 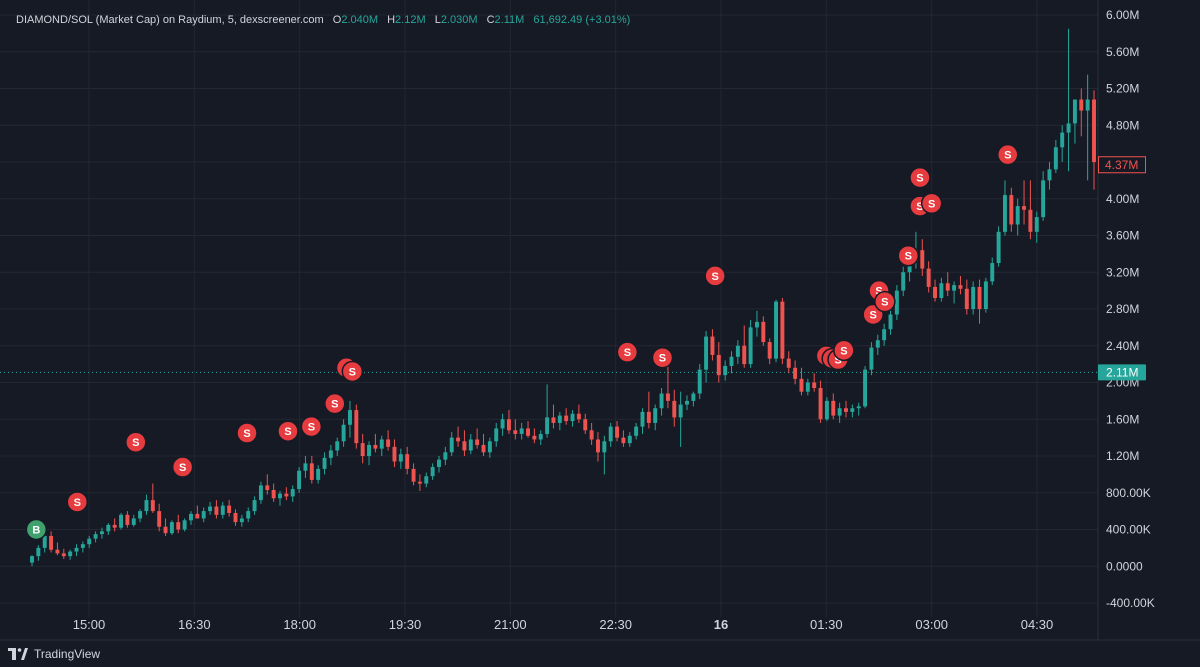 What do you see at coordinates (89, 624) in the screenshot?
I see `x-tick-label: 15:00` at bounding box center [89, 624].